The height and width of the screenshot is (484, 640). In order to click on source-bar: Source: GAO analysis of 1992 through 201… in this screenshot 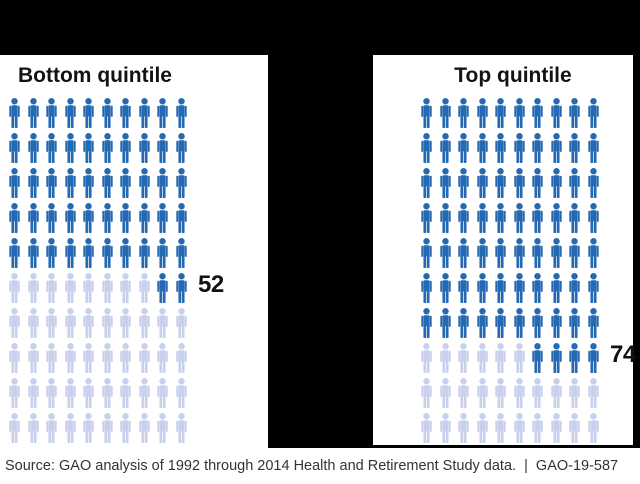, I will do `click(320, 466)`.